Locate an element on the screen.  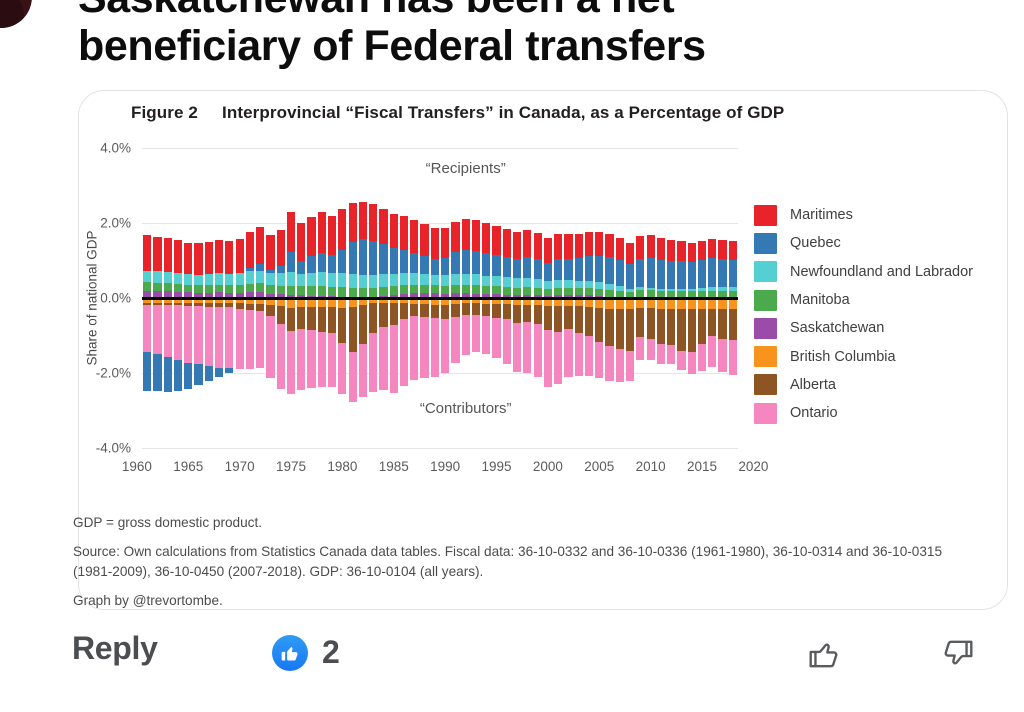
legend-item: Maritimes is located at coordinates (863, 215).